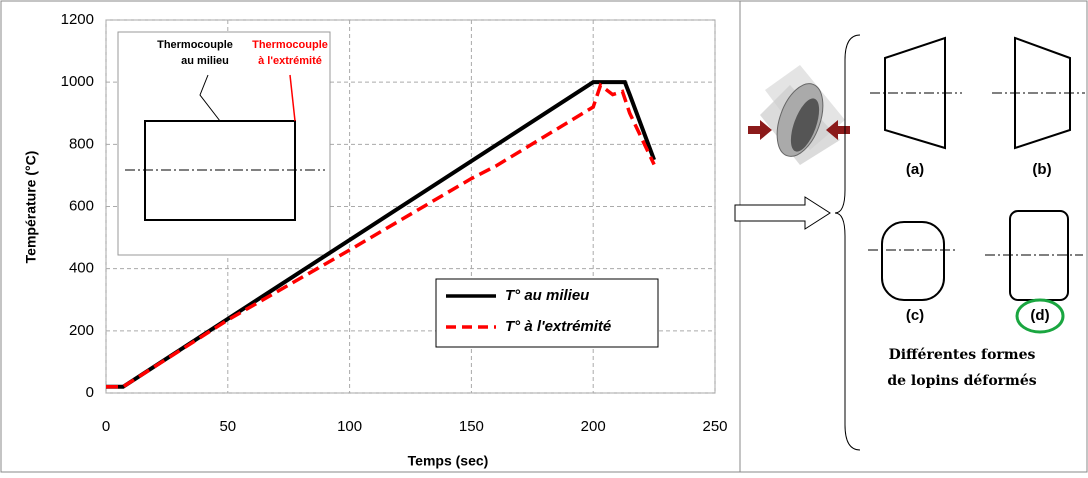  Describe the element at coordinates (81, 330) in the screenshot. I see `y-tick-label: 200` at that location.